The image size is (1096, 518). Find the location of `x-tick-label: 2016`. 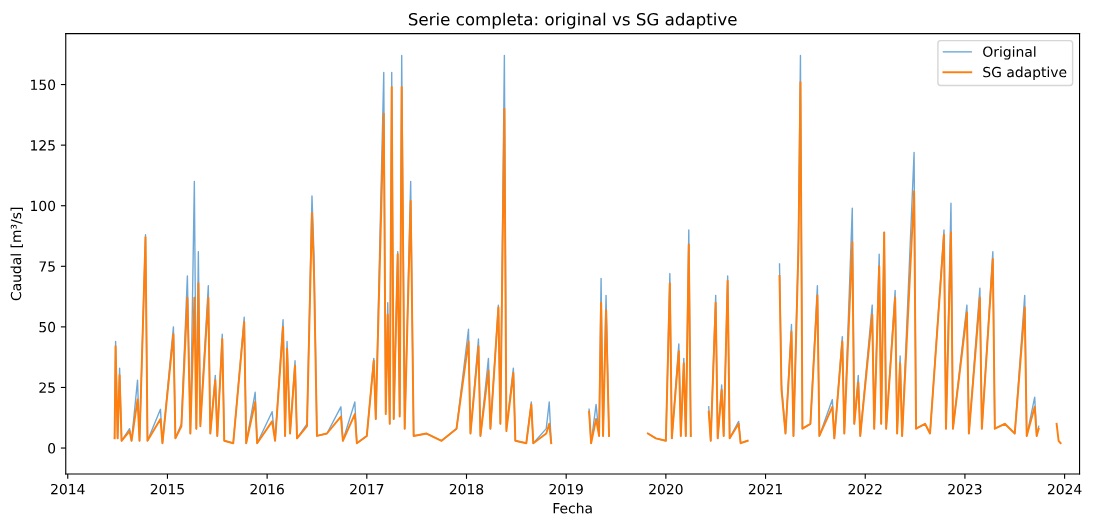

x-tick-label: 2016 is located at coordinates (267, 489).